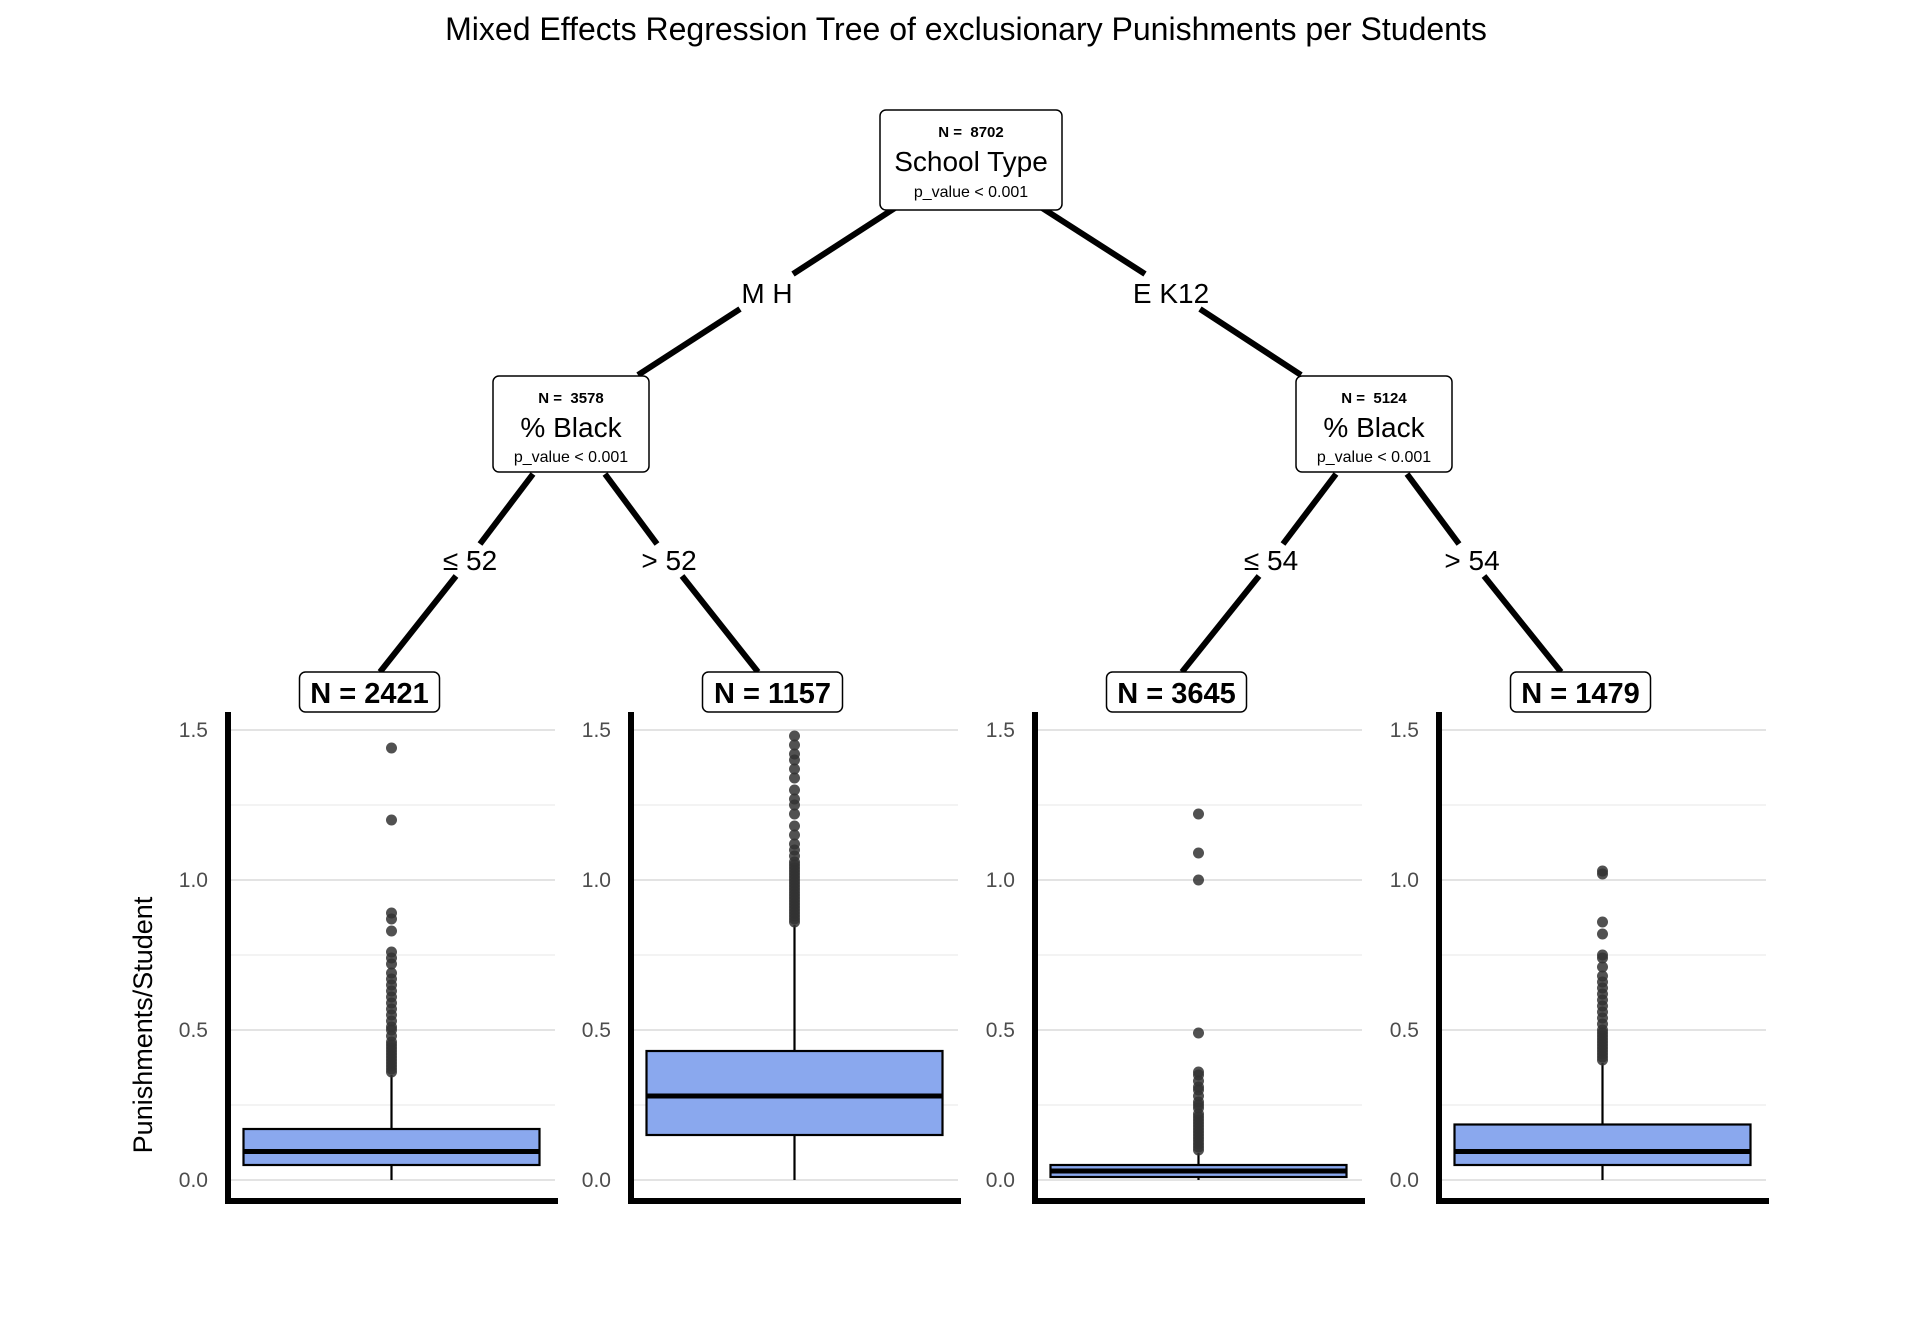 This screenshot has height=1344, width=1920. I want to click on leaf-n-label: N = 2421, so click(369, 694).